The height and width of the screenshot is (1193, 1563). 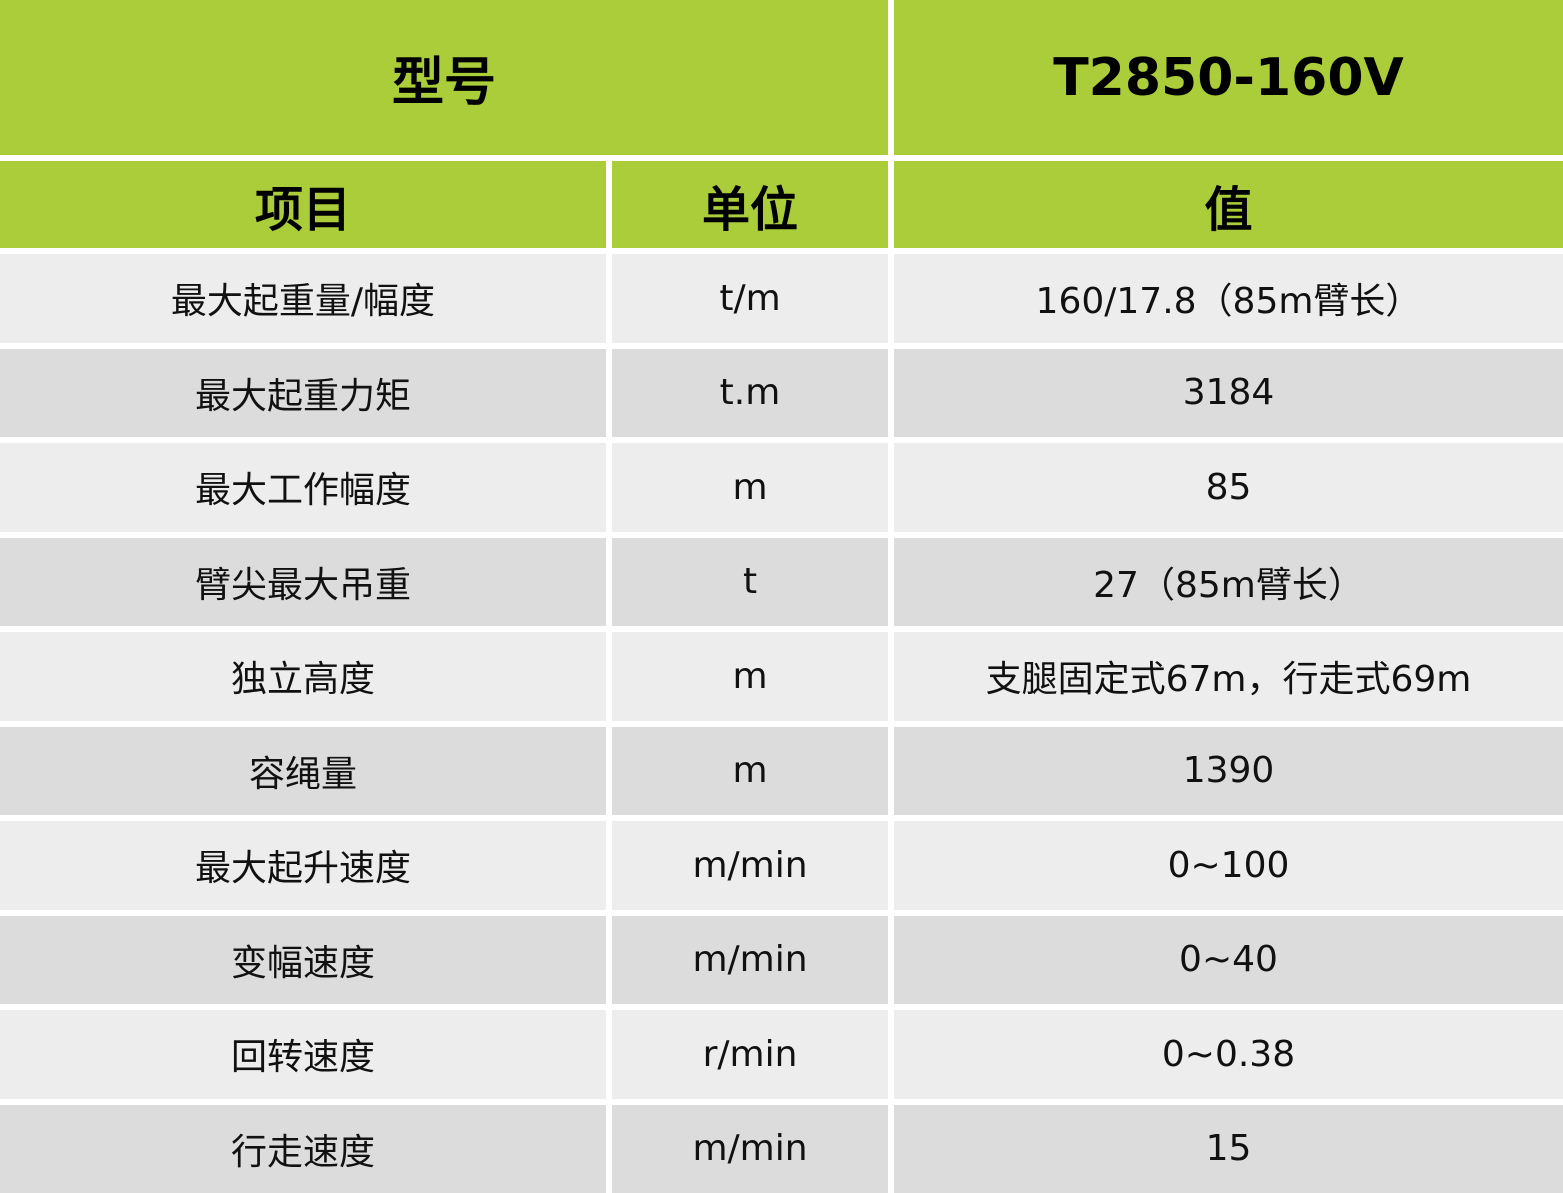 What do you see at coordinates (303, 1148) in the screenshot?
I see `table-cell-item: 行走速度` at bounding box center [303, 1148].